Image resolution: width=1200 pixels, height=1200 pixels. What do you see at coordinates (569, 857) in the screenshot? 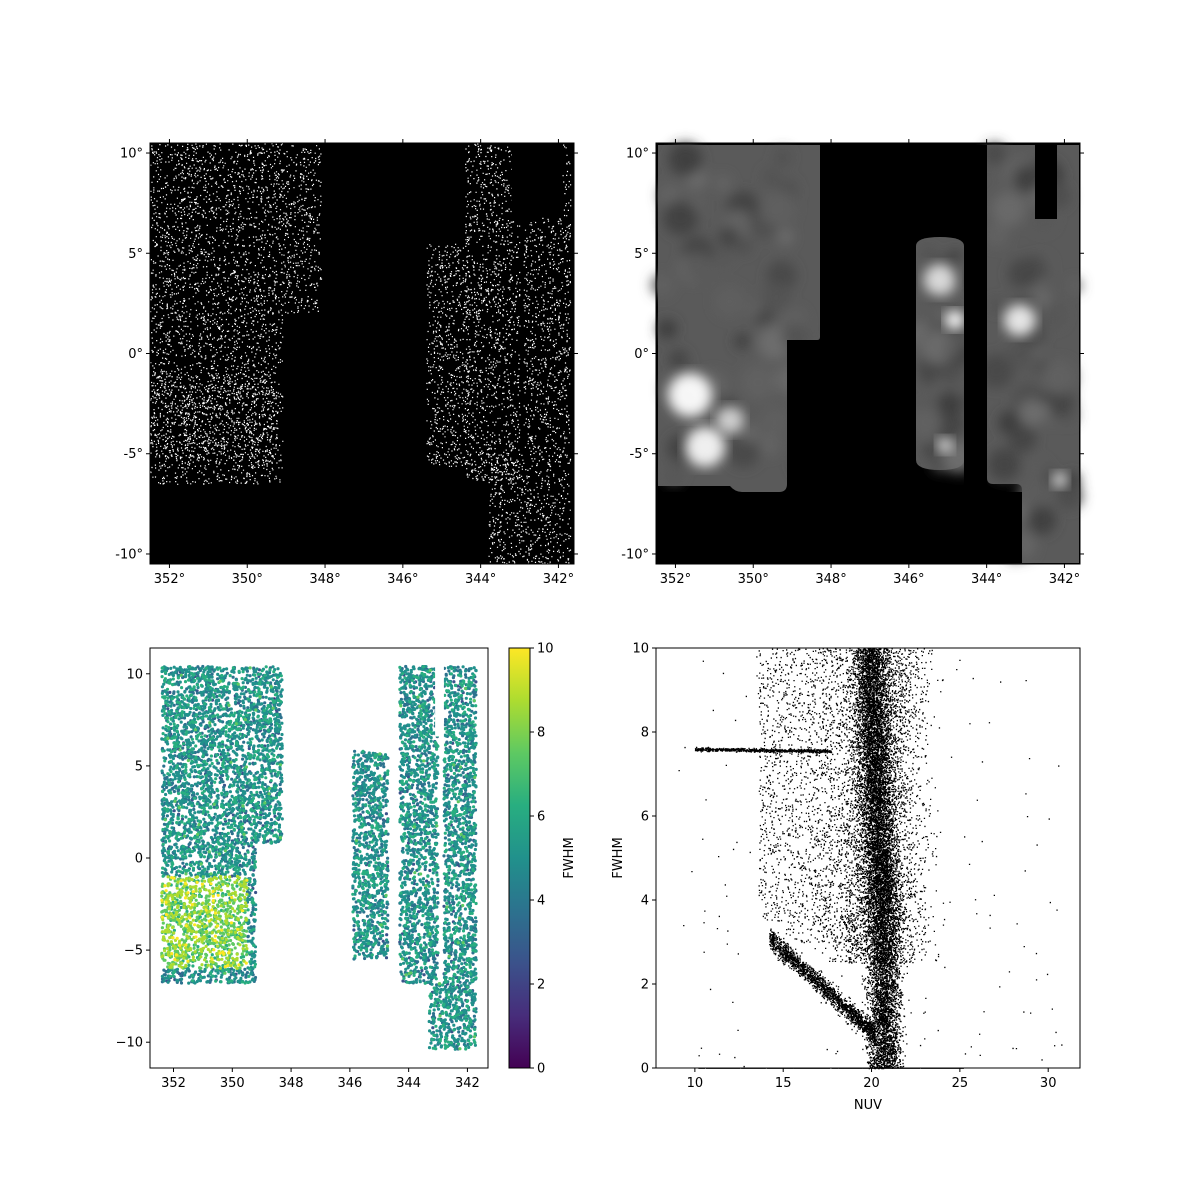
I see `colorbar-label: FWHM` at bounding box center [569, 857].